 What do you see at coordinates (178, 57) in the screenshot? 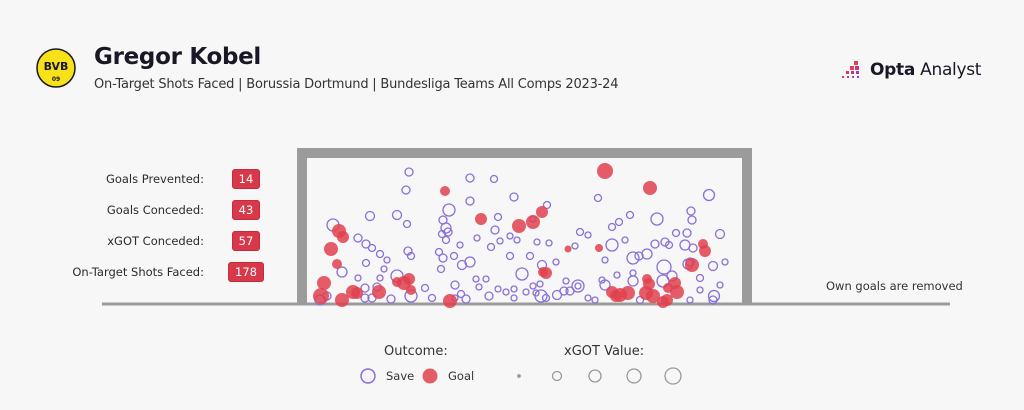
I see `page-title: Gregor Kobel` at bounding box center [178, 57].